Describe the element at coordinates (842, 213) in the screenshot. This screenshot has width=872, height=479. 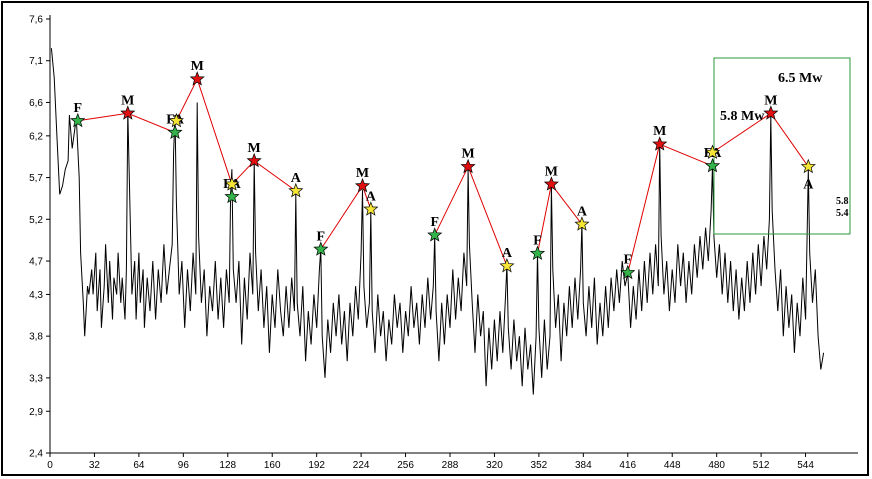
I see `annotation-5-4: 5.4` at that location.